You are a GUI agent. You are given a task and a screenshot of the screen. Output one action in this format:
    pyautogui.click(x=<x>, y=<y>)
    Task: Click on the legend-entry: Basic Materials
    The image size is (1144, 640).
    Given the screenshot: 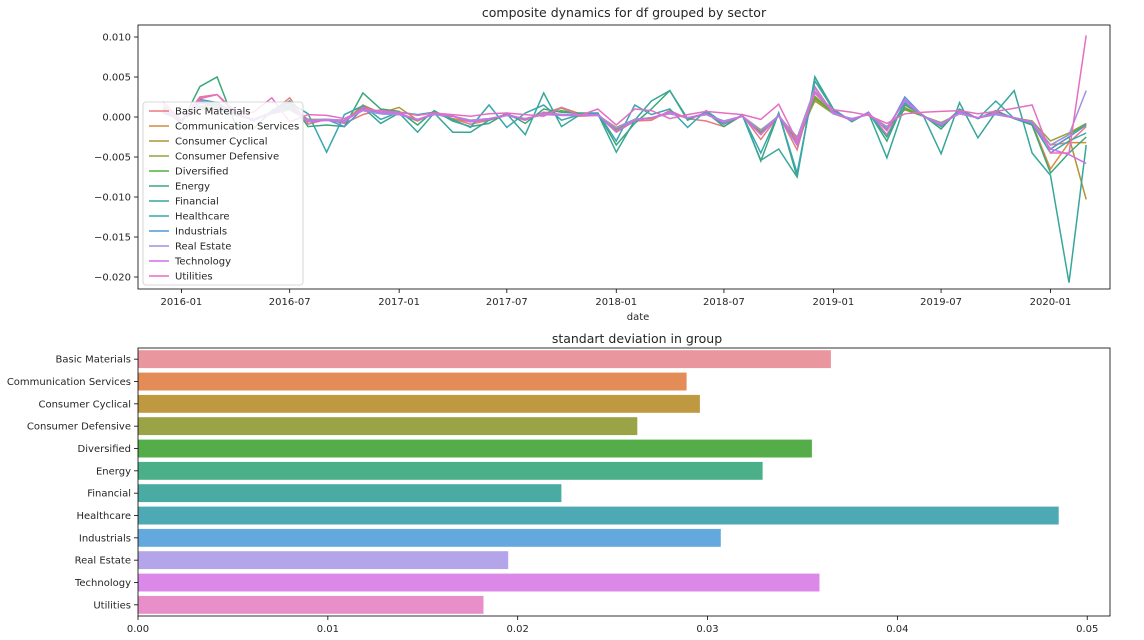 What is the action you would take?
    pyautogui.click(x=213, y=112)
    